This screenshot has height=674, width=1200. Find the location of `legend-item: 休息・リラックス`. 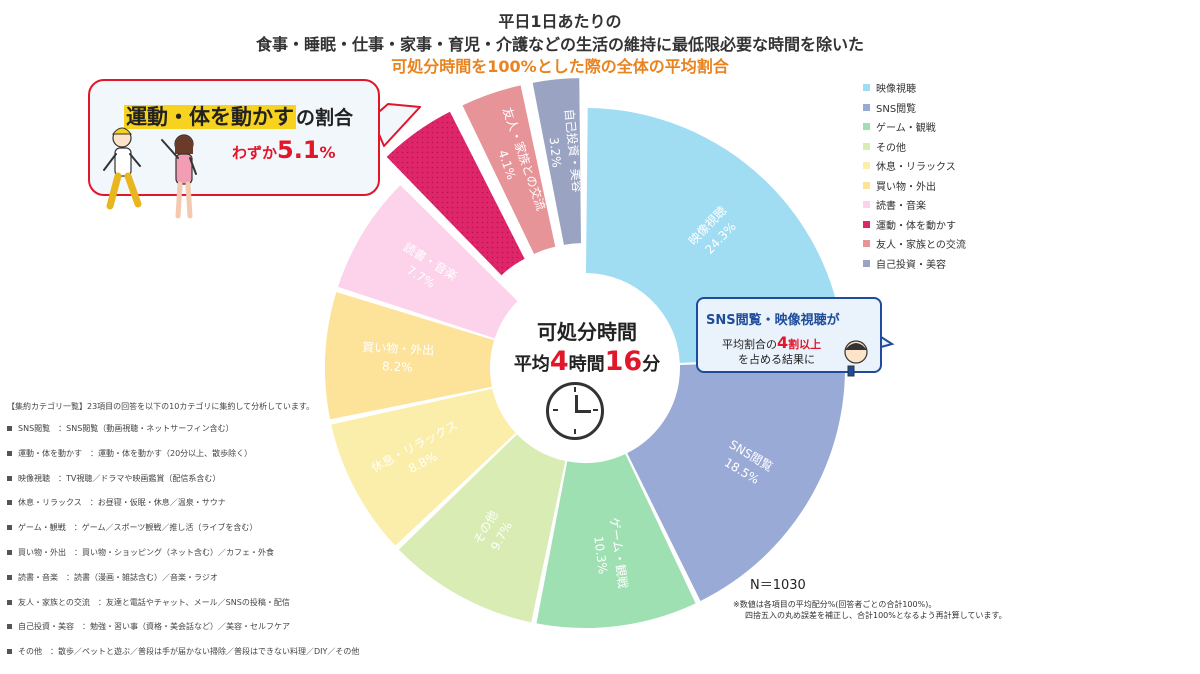

legend-item: 休息・リラックス is located at coordinates (914, 166).